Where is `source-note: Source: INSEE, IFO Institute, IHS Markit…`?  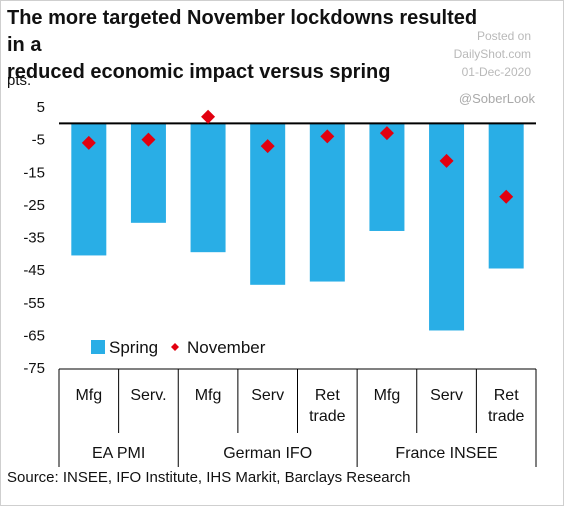
source-note: Source: INSEE, IFO Institute, IHS Markit… is located at coordinates (209, 477).